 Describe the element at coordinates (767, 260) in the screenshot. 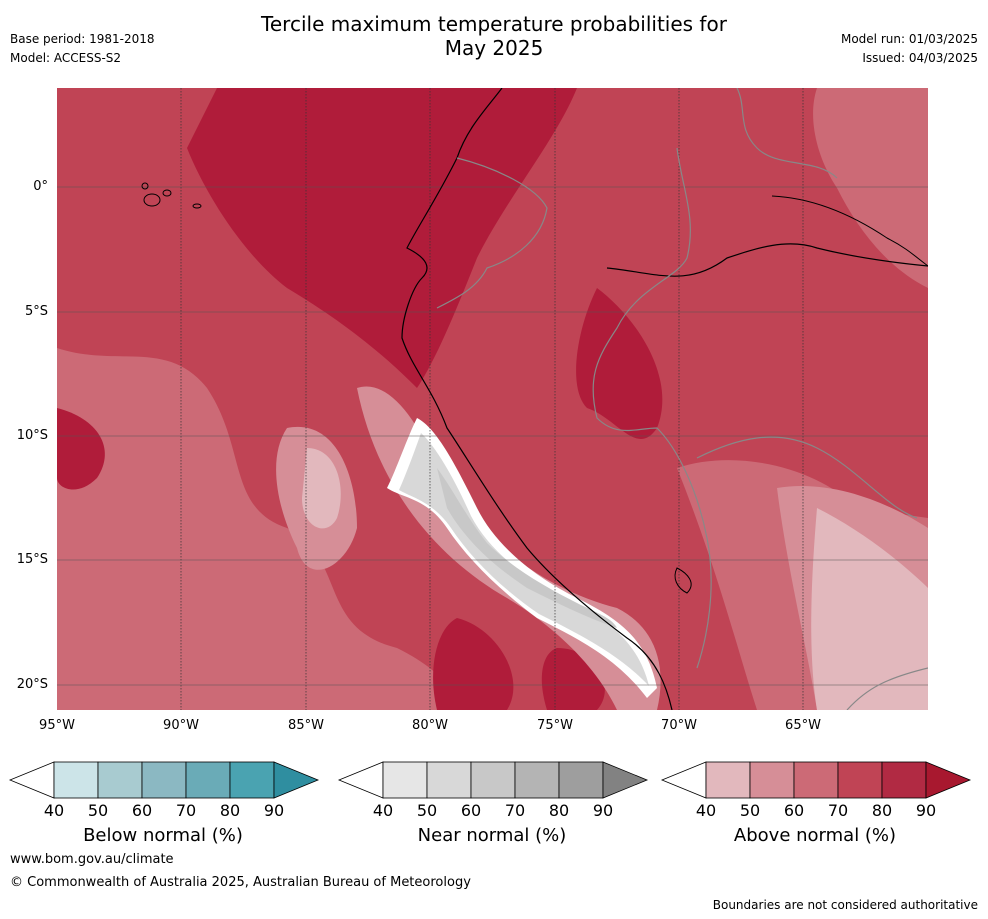

I see `river` at that location.